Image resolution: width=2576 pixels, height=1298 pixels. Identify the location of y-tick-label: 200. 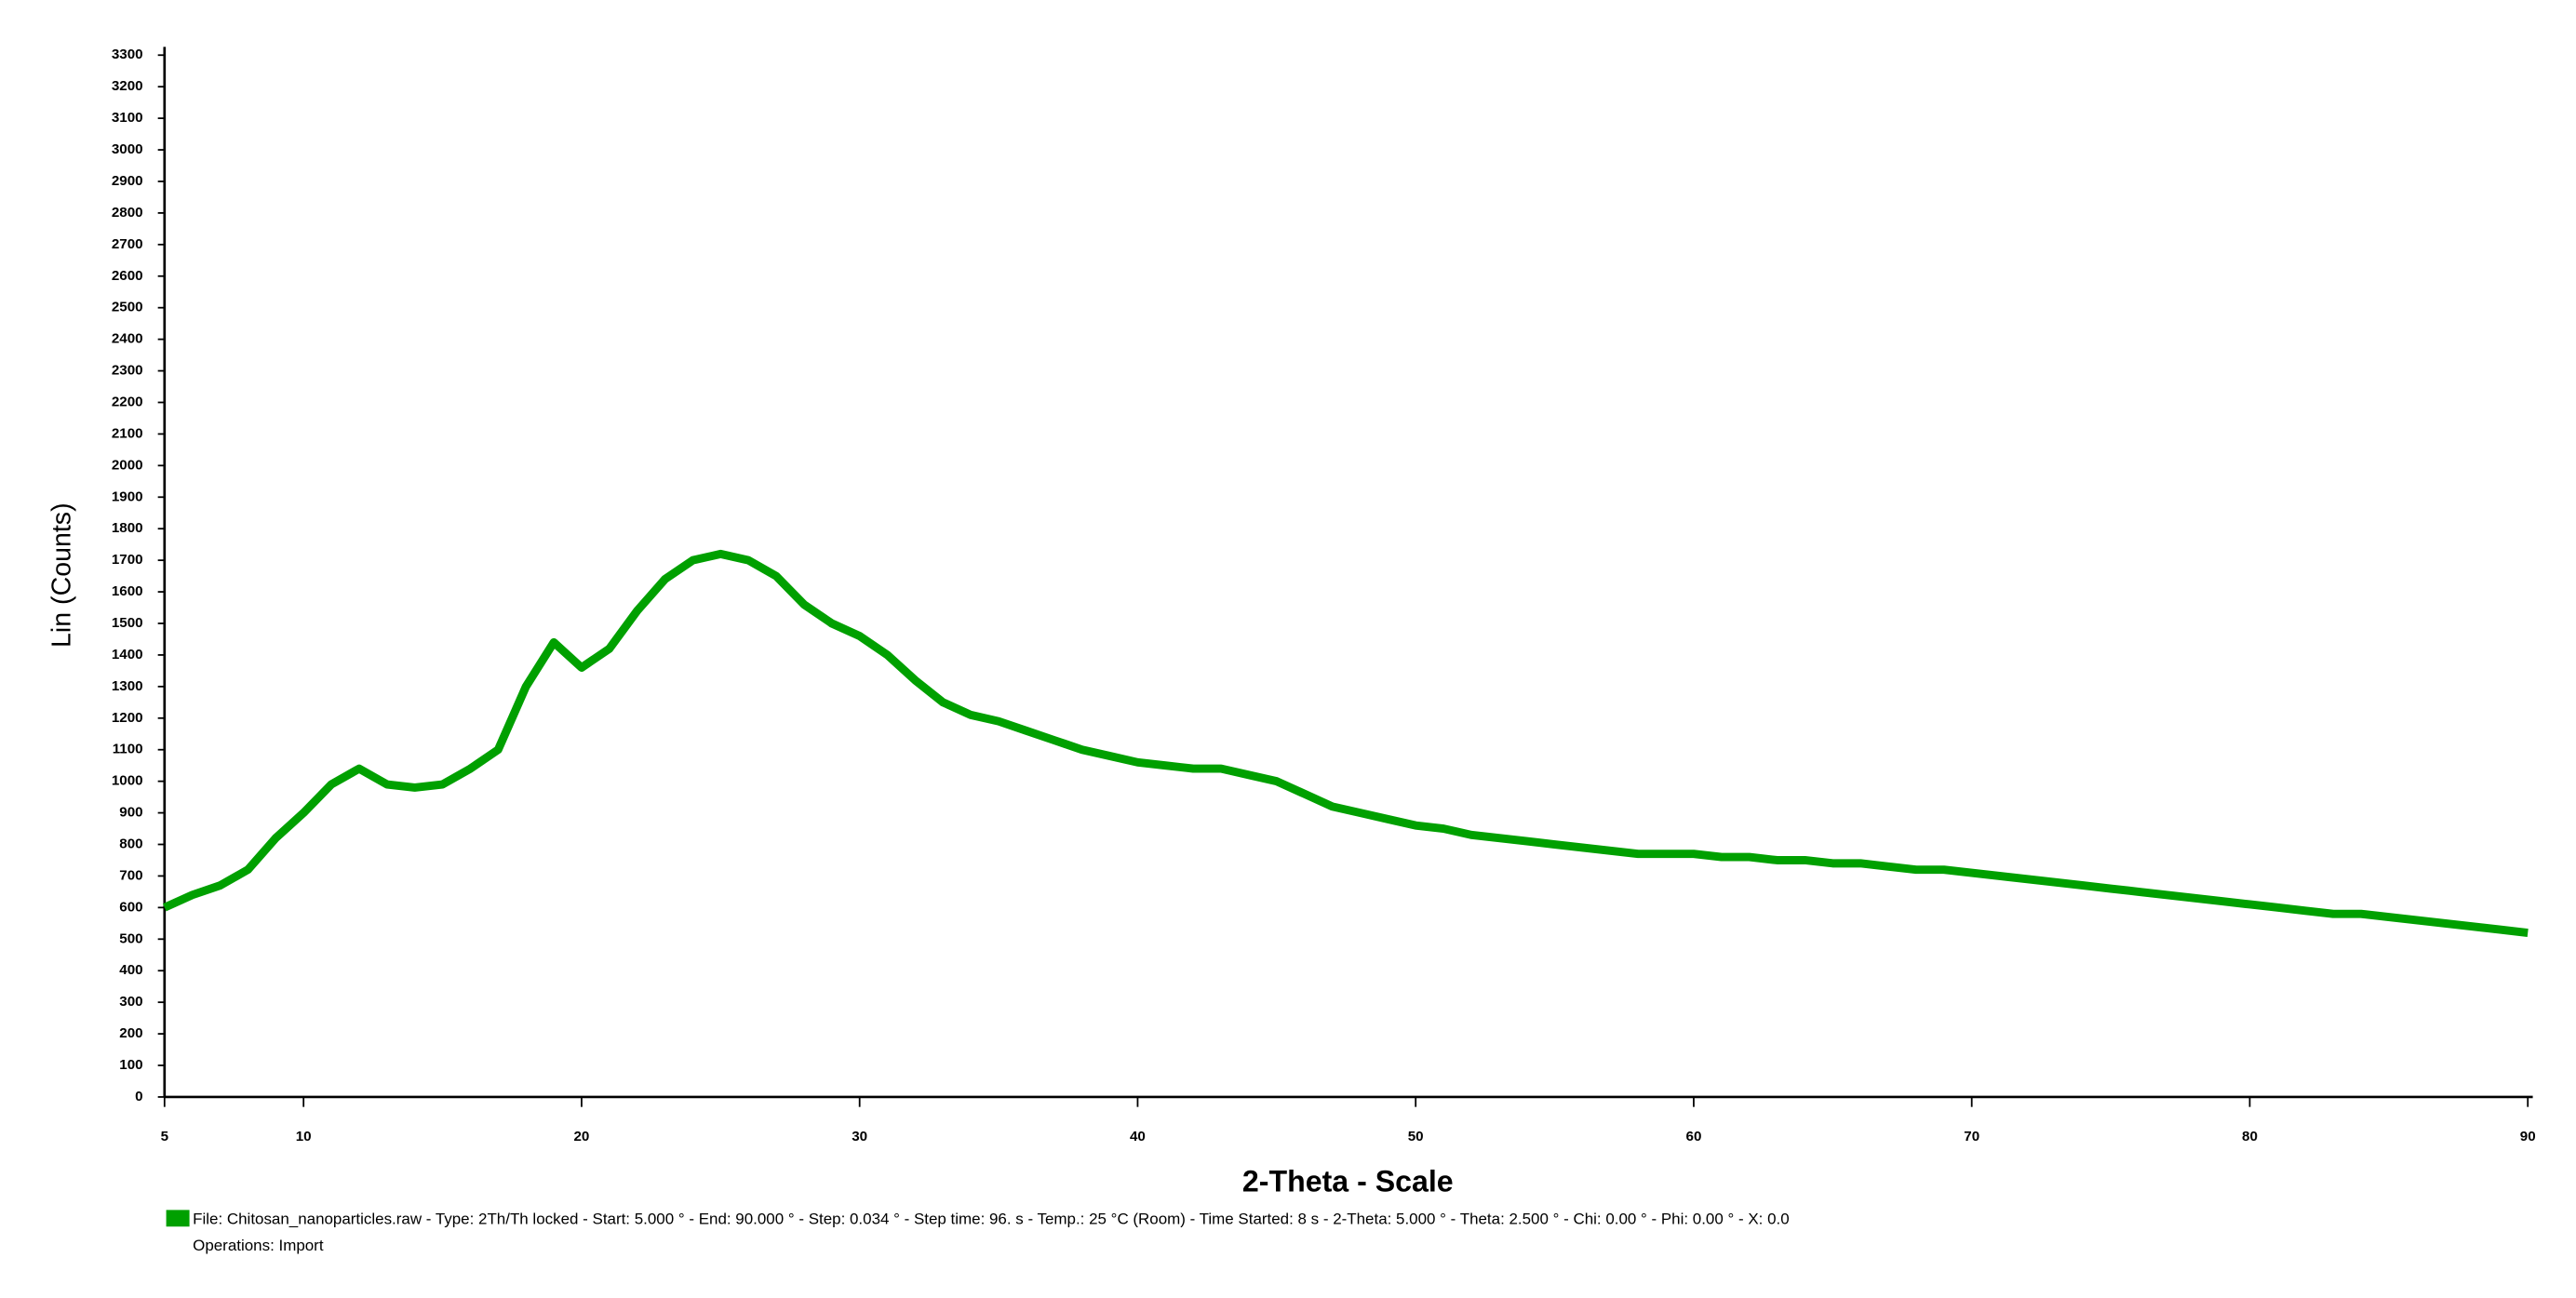
(130, 1033).